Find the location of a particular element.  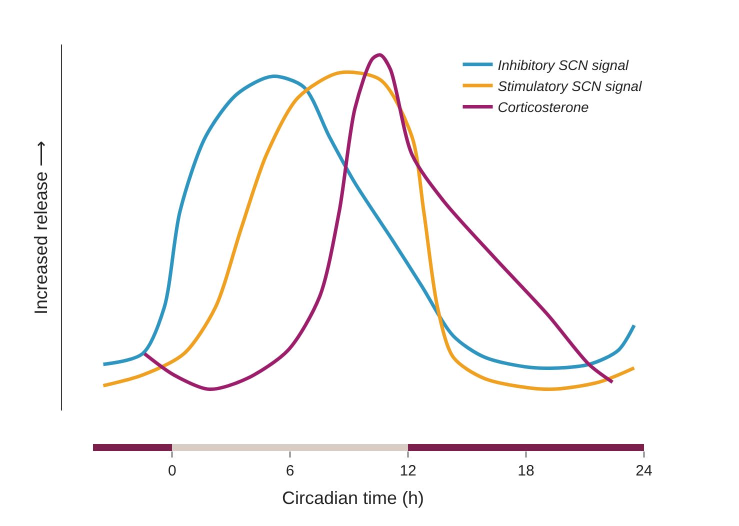

x-axis-title: Circadian time (h) is located at coordinates (353, 498).